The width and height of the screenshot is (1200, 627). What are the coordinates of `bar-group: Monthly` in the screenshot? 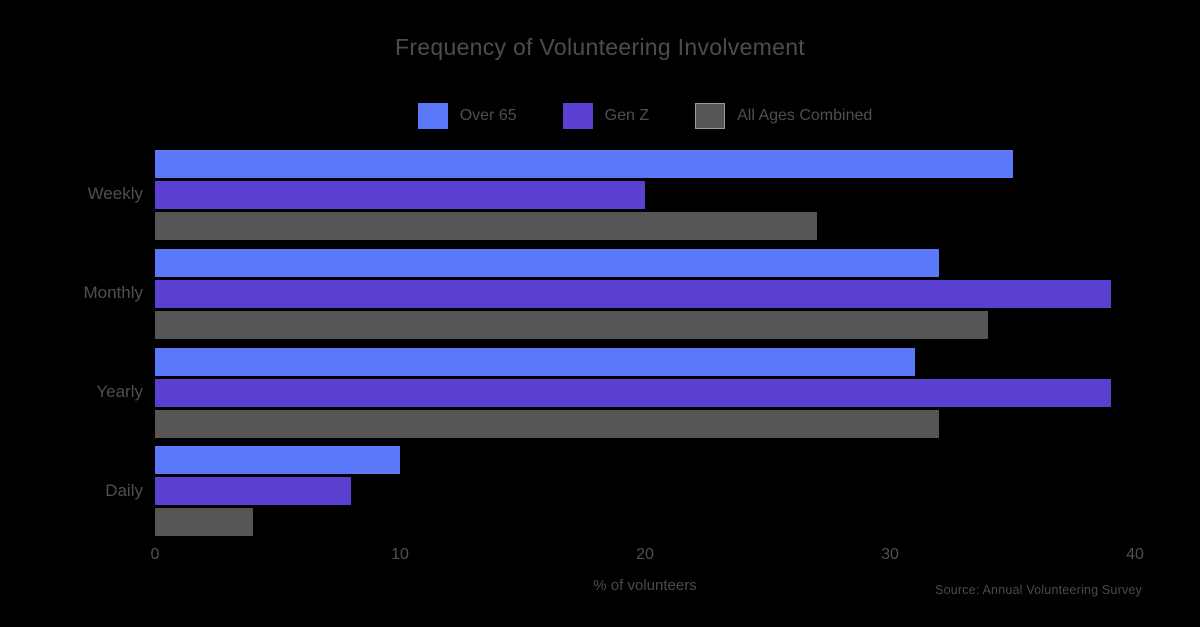 It's located at (609, 293).